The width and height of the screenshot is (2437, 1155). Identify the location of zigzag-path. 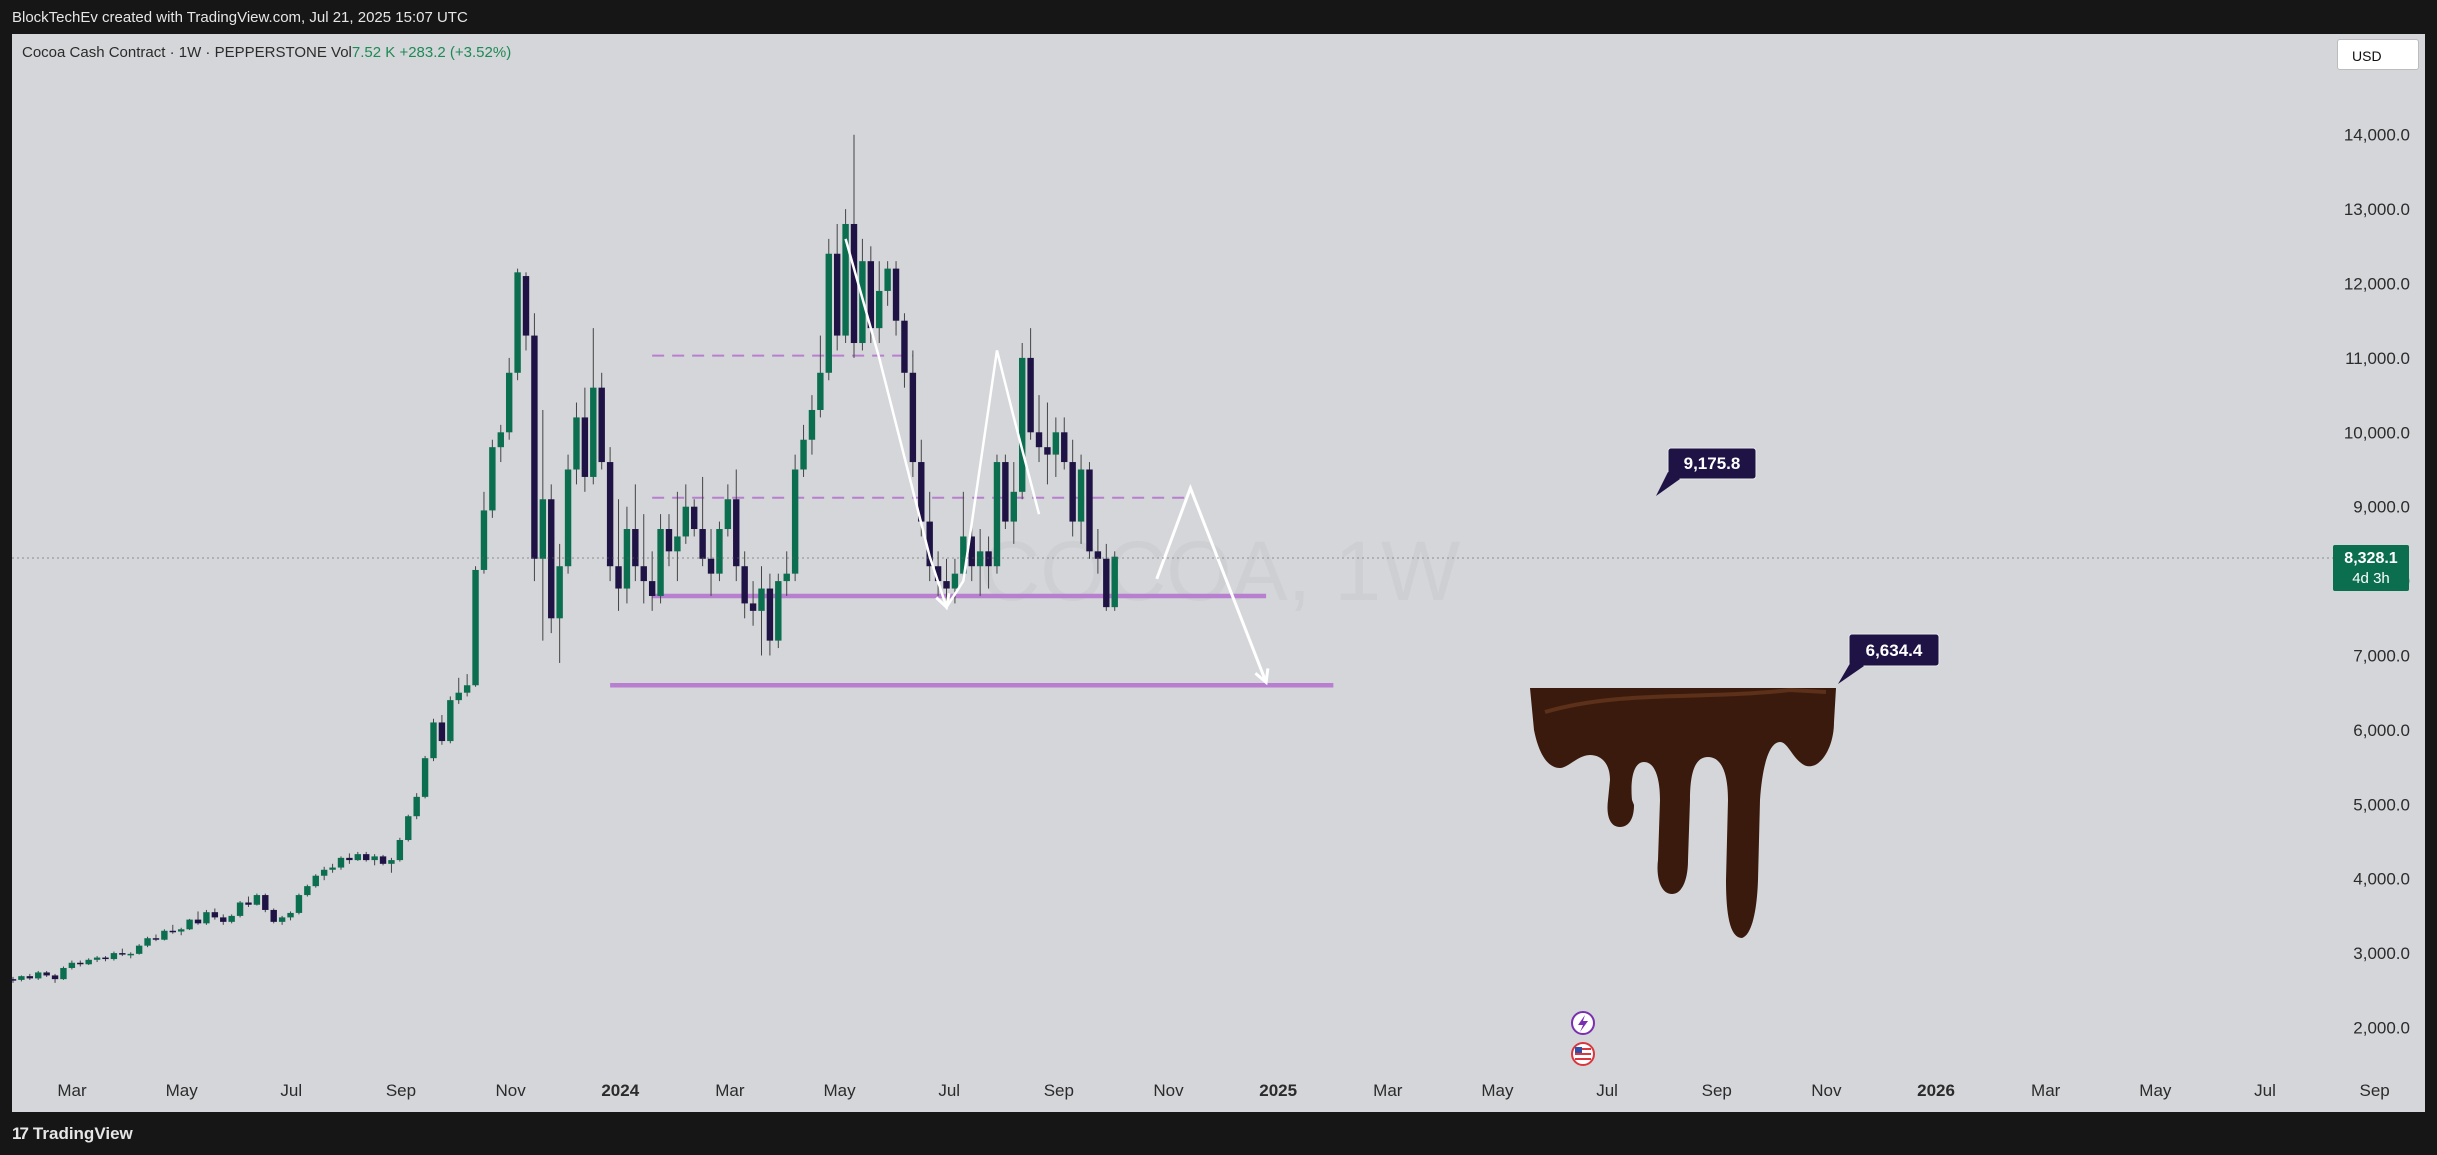
(942, 424).